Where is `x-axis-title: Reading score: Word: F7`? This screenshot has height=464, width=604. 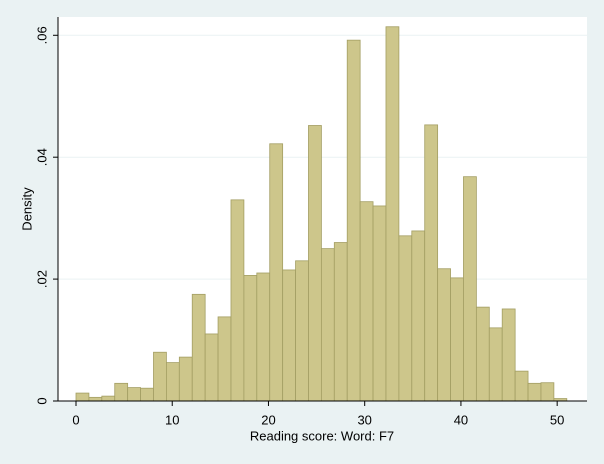
x-axis-title: Reading score: Word: F7 is located at coordinates (322, 435).